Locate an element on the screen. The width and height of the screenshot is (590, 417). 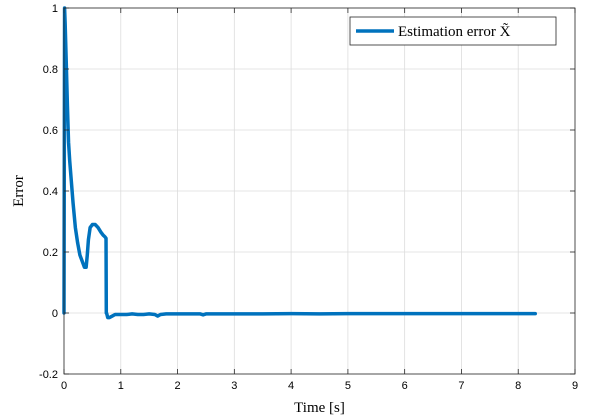
y-tick-label: 1 is located at coordinates (55, 9).